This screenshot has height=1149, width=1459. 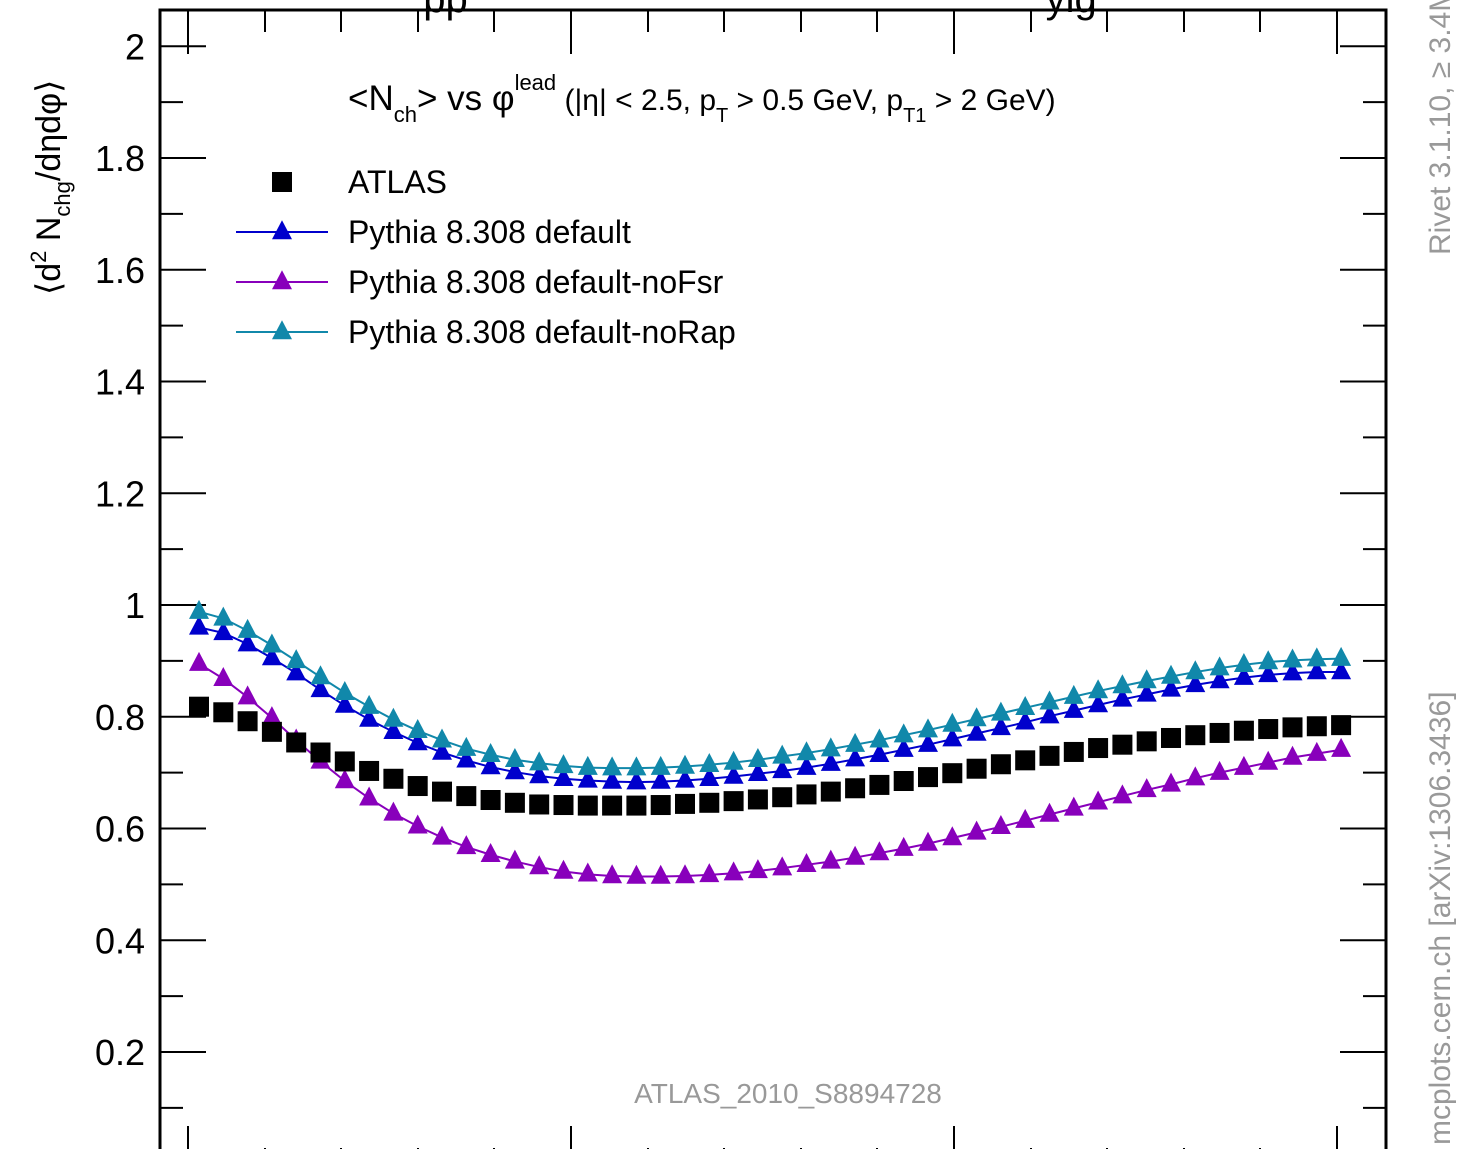 I want to click on y-tick-labels: 0.2 0.4 0.6 0.8 1 1.2 1.4 1.6 1.8 2, so click(x=120, y=549).